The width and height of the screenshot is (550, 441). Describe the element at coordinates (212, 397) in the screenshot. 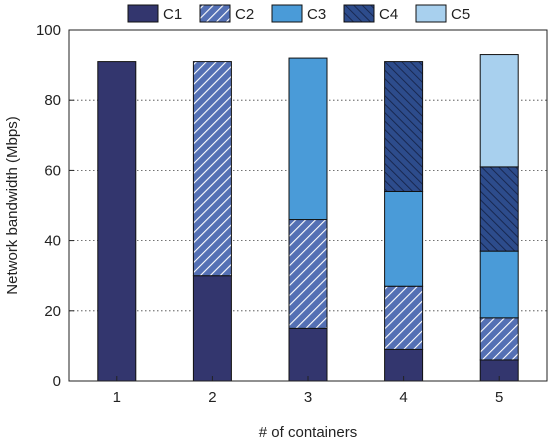

I see `x-tick-label: 2` at that location.